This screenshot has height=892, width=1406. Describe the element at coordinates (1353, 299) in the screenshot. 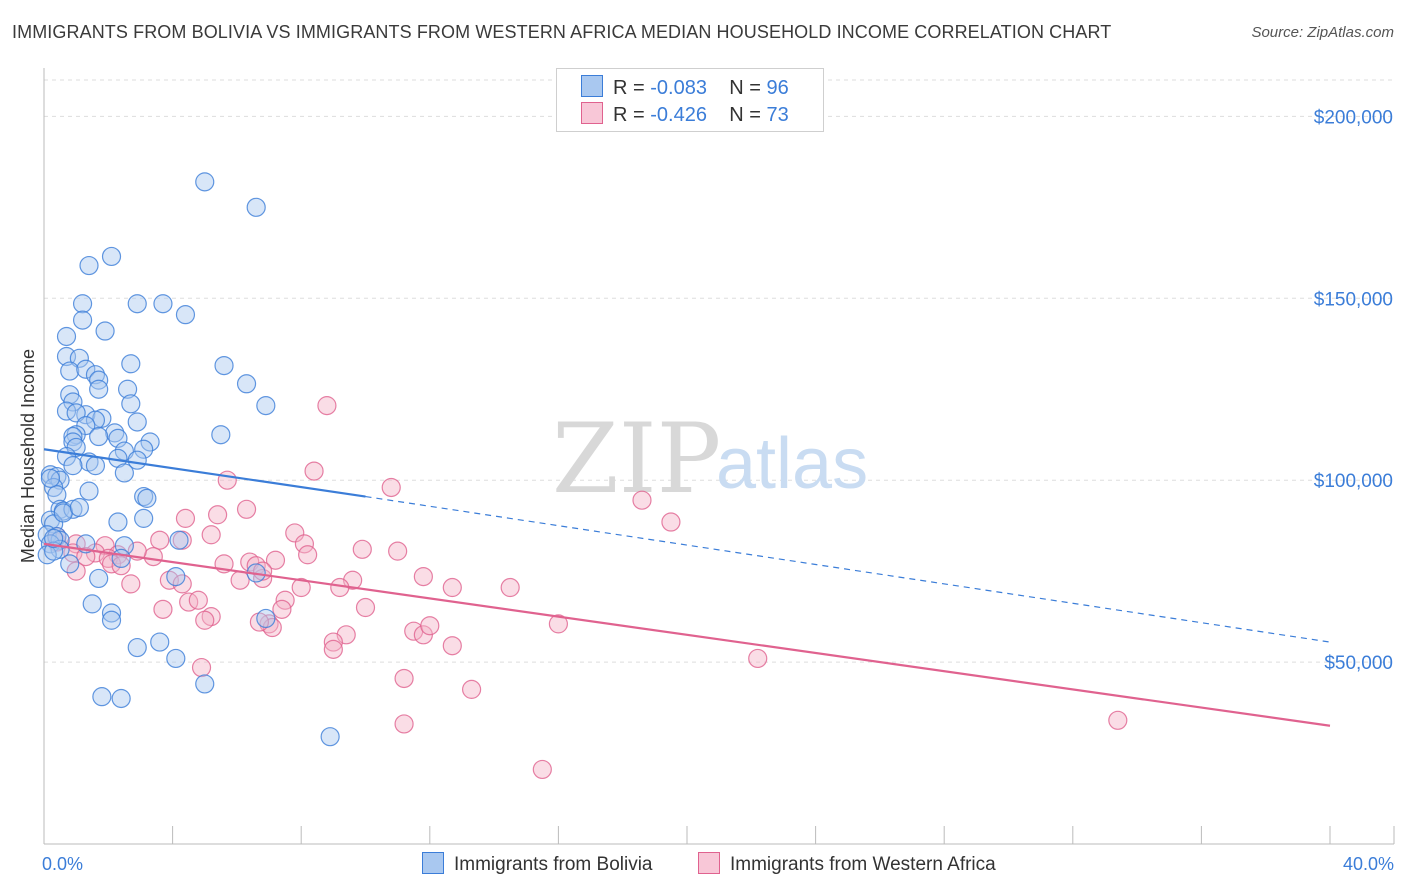

I see `y-tick-label: $150,000` at that location.